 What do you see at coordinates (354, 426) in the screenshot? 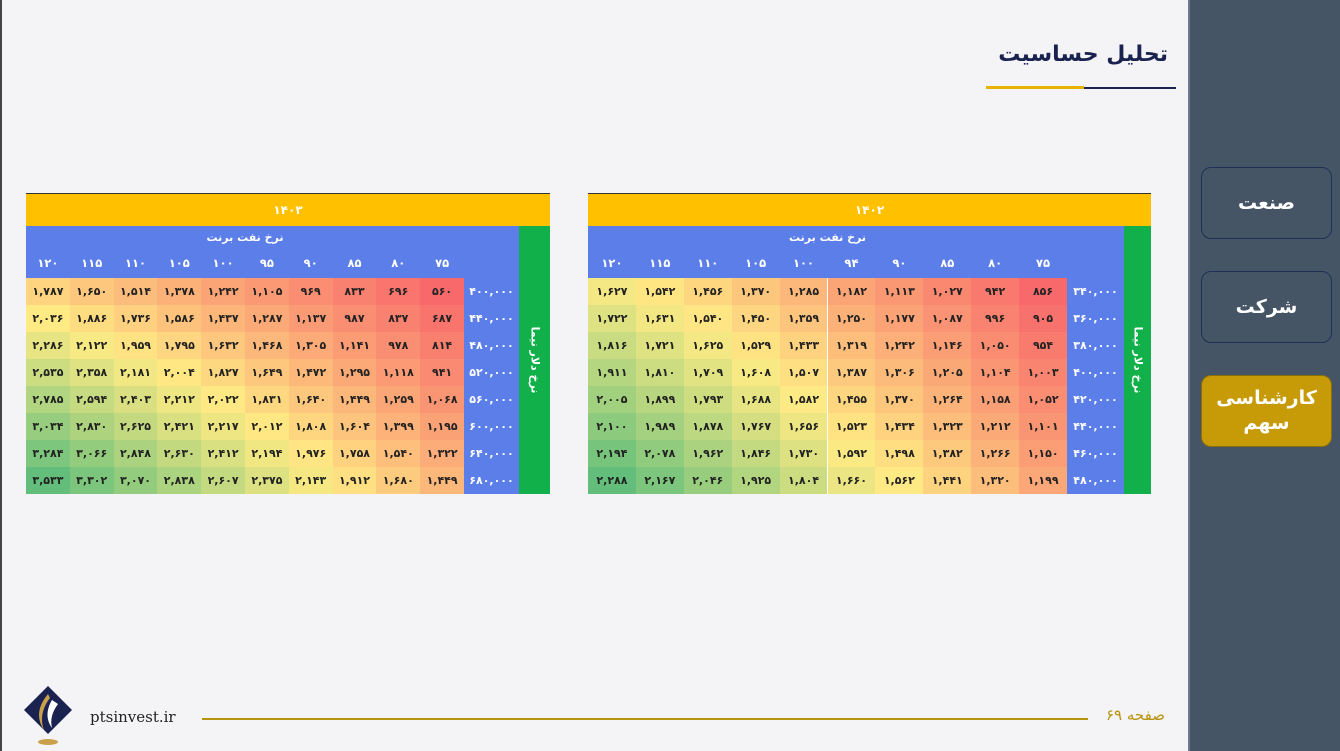
I see `table-cell: ۱,۶۰۴` at bounding box center [354, 426].